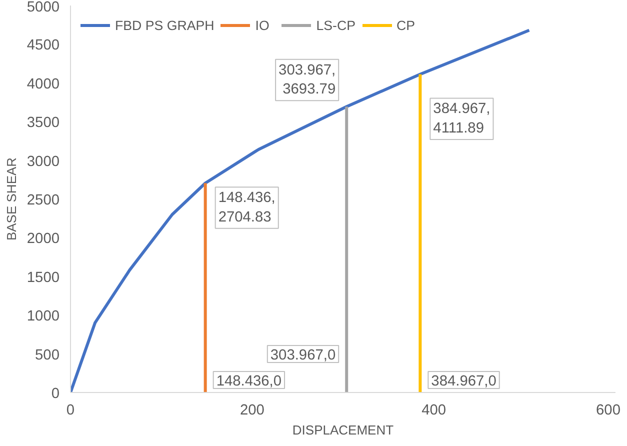 The height and width of the screenshot is (446, 627). Describe the element at coordinates (43, 46) in the screenshot. I see `y-tick-label: 4500` at that location.